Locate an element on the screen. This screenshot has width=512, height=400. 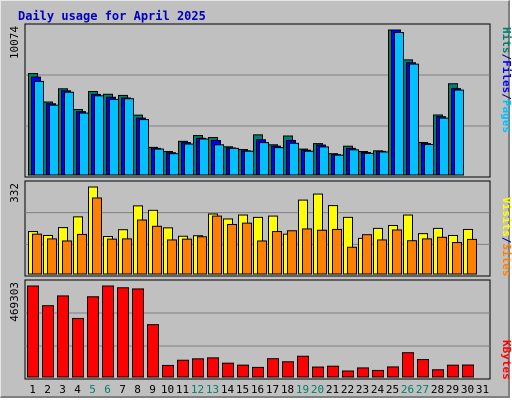
day-label-21: 21 is located at coordinates (332, 389).